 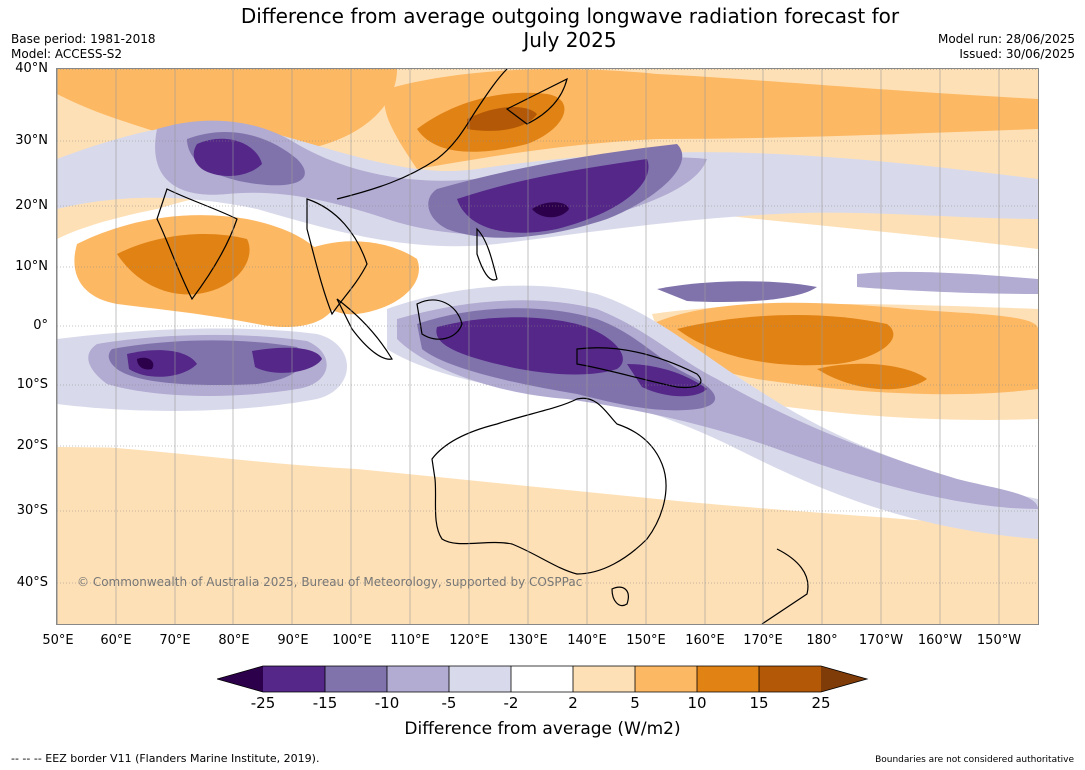 What do you see at coordinates (573, 703) in the screenshot?
I see `colorbar-tick-6: 2` at bounding box center [573, 703].